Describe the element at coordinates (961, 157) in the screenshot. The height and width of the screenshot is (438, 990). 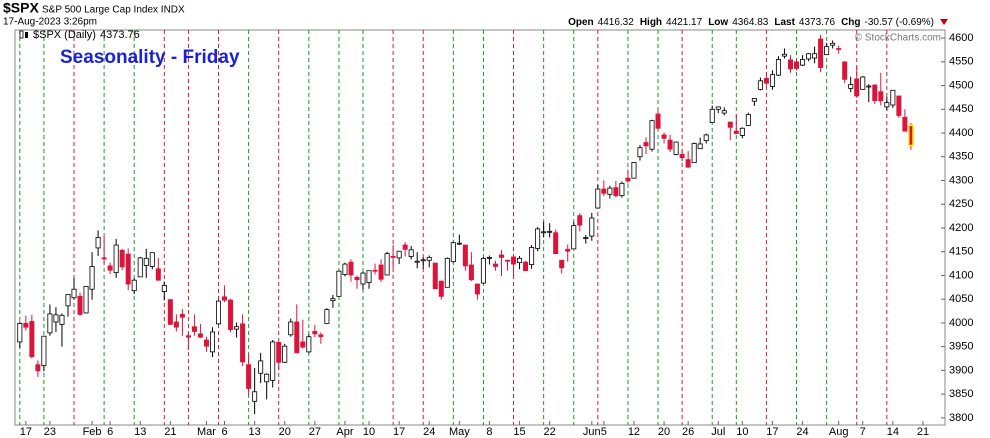
I see `y-tick-label: 4350` at that location.